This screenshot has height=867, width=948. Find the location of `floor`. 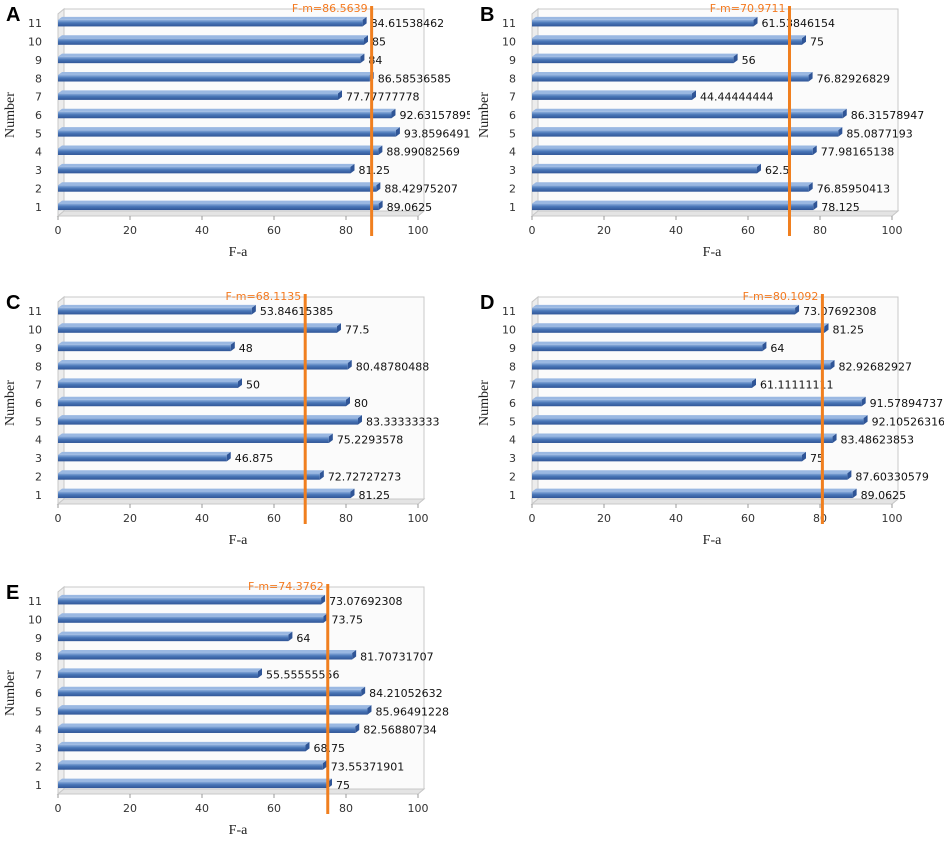

floor is located at coordinates (715, 213).